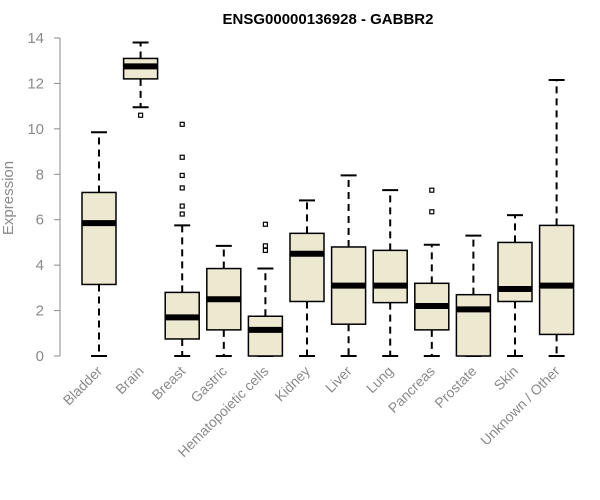 Image resolution: width=600 pixels, height=500 pixels. Describe the element at coordinates (224, 300) in the screenshot. I see `box-gastric` at that location.